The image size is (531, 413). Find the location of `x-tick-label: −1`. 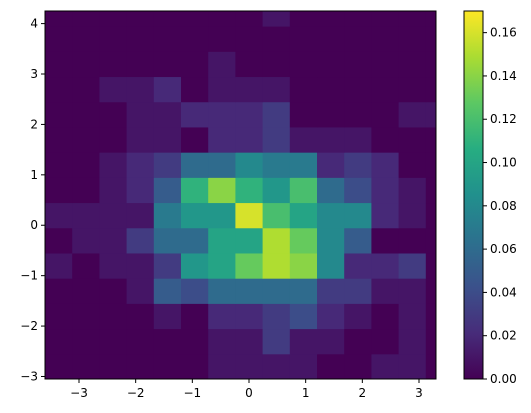

x-tick-label: −1 is located at coordinates (192, 393).